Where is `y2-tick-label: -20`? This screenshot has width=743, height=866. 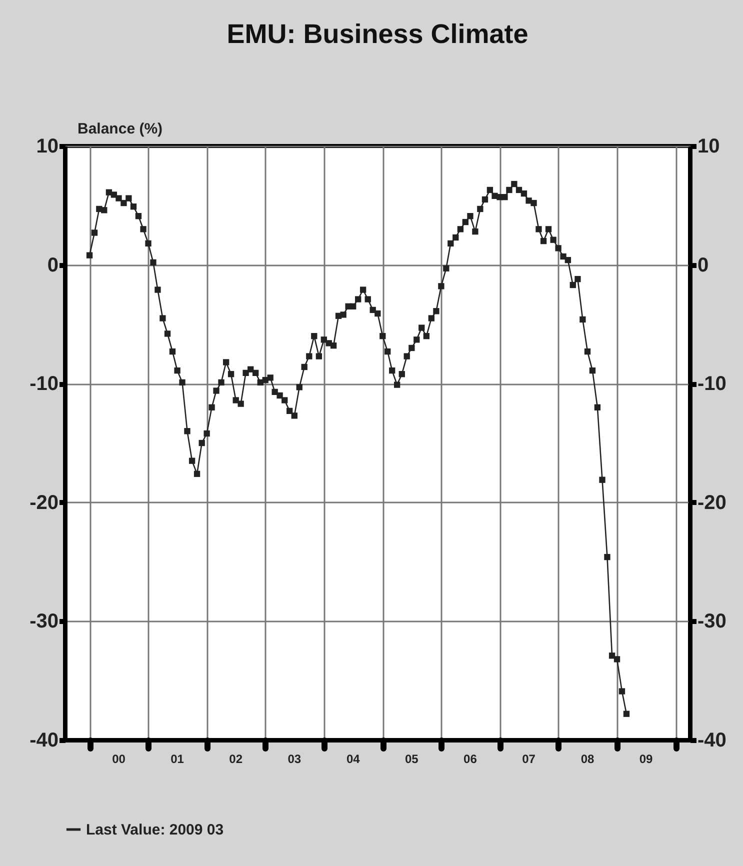
y2-tick-label: -20 is located at coordinates (712, 503).